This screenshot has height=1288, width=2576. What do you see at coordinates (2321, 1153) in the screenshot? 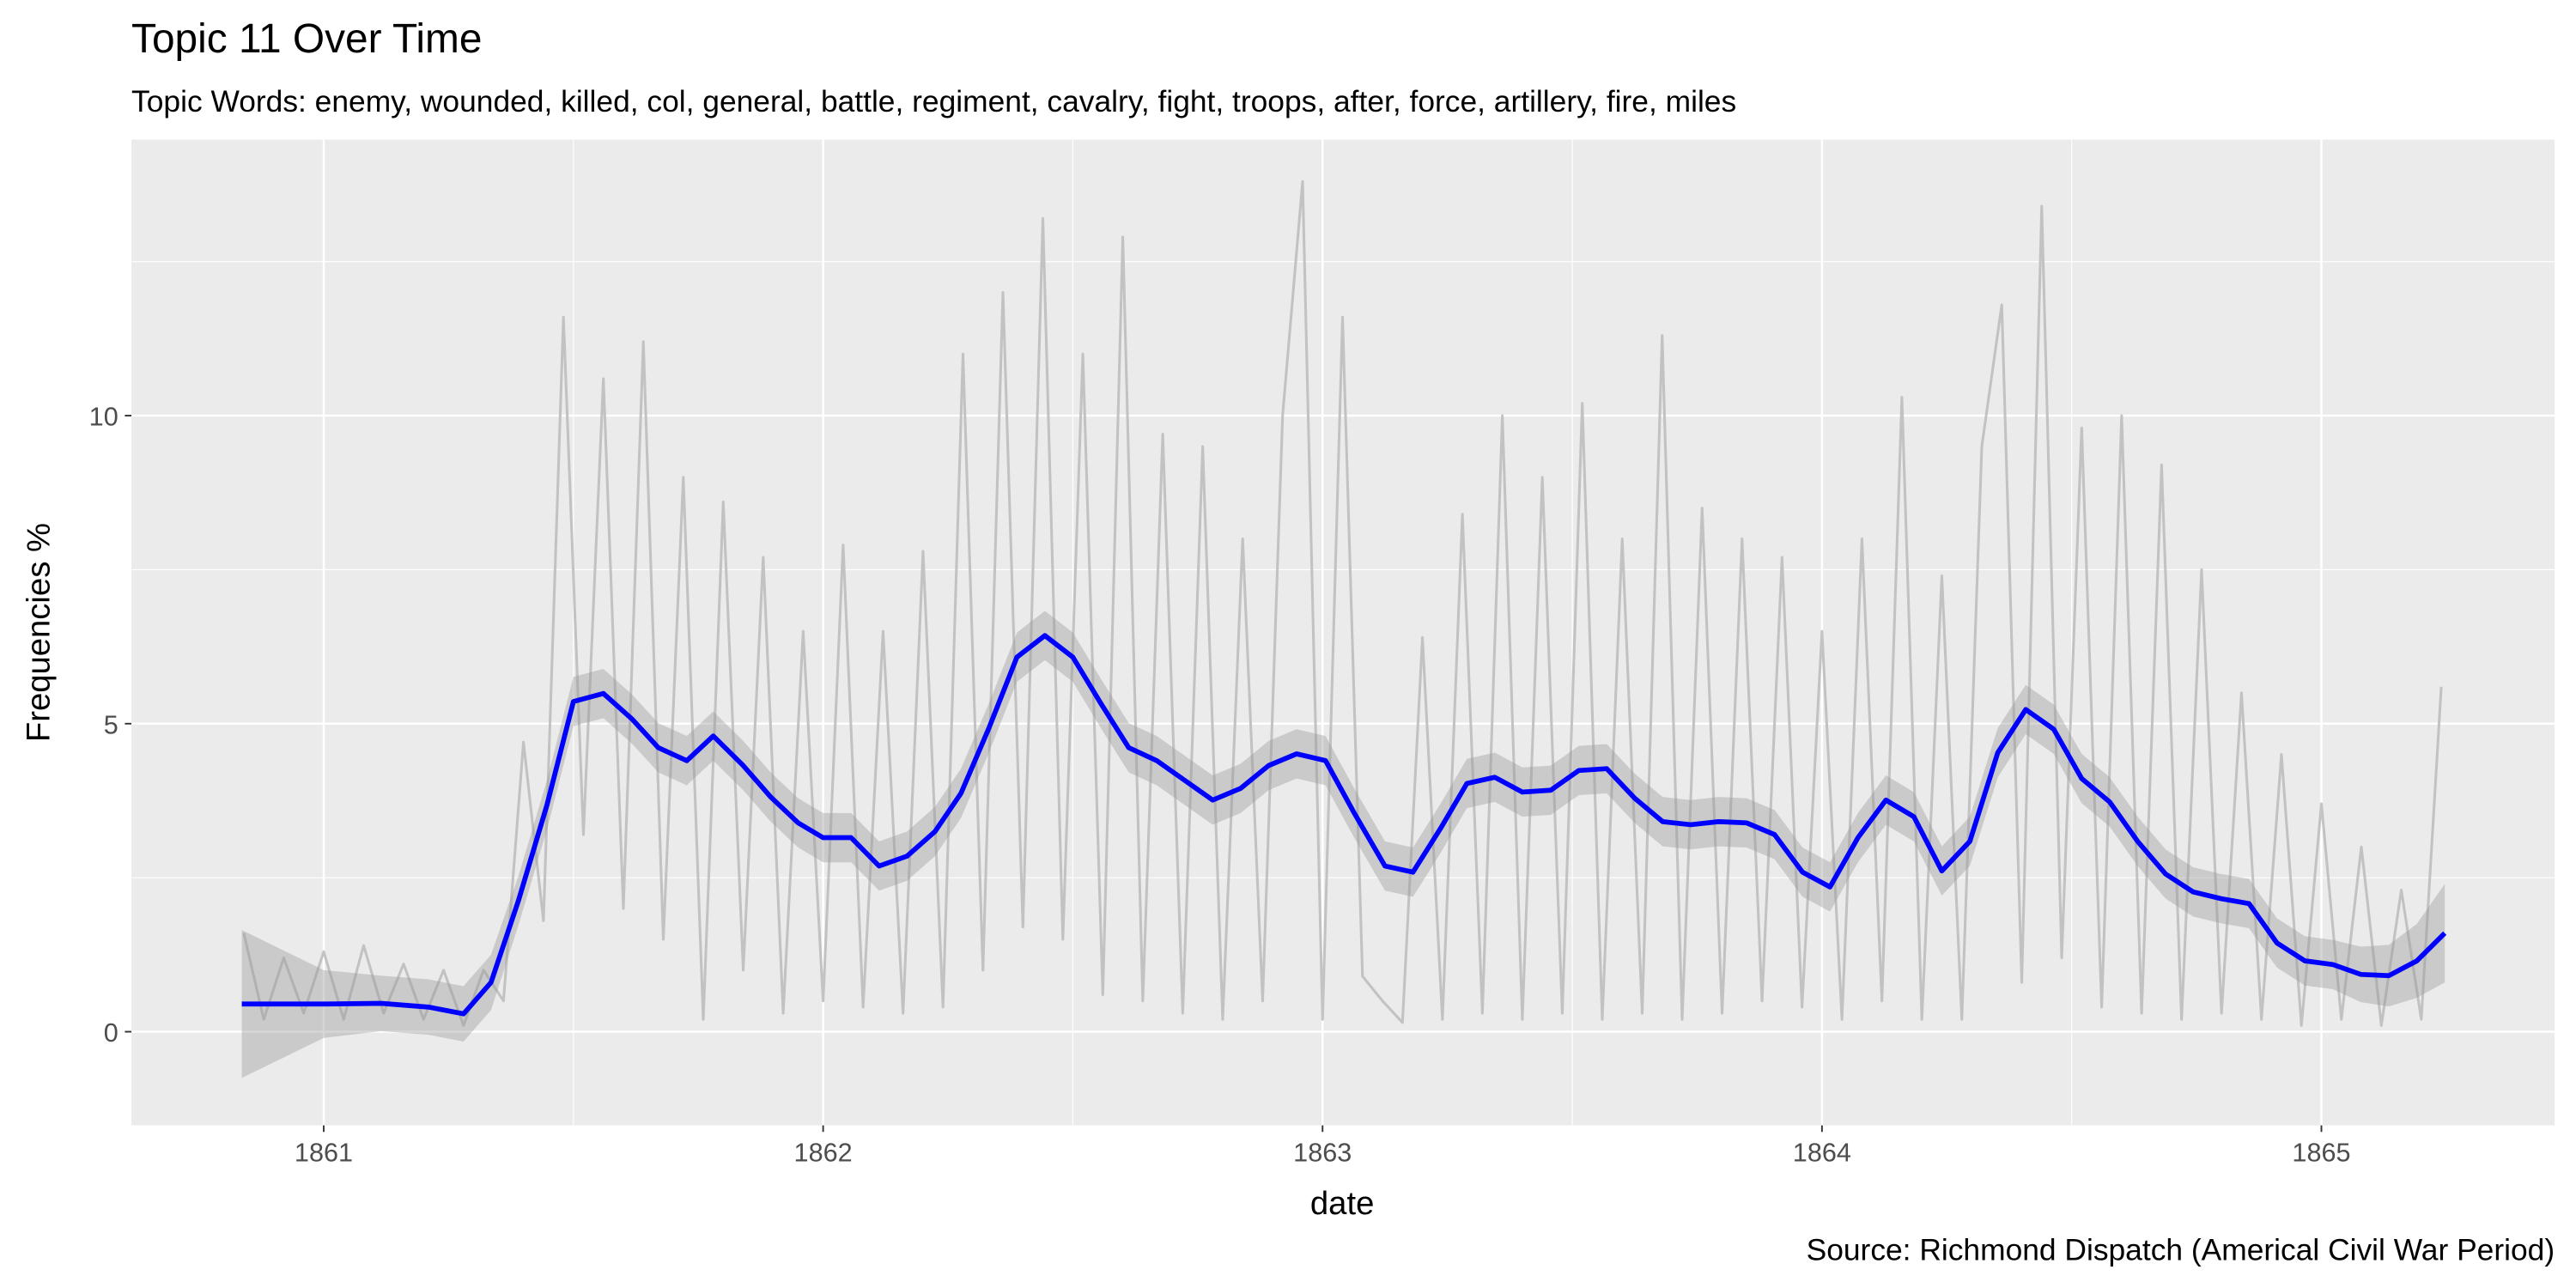
I see `x-tick-label: 1865` at bounding box center [2321, 1153].